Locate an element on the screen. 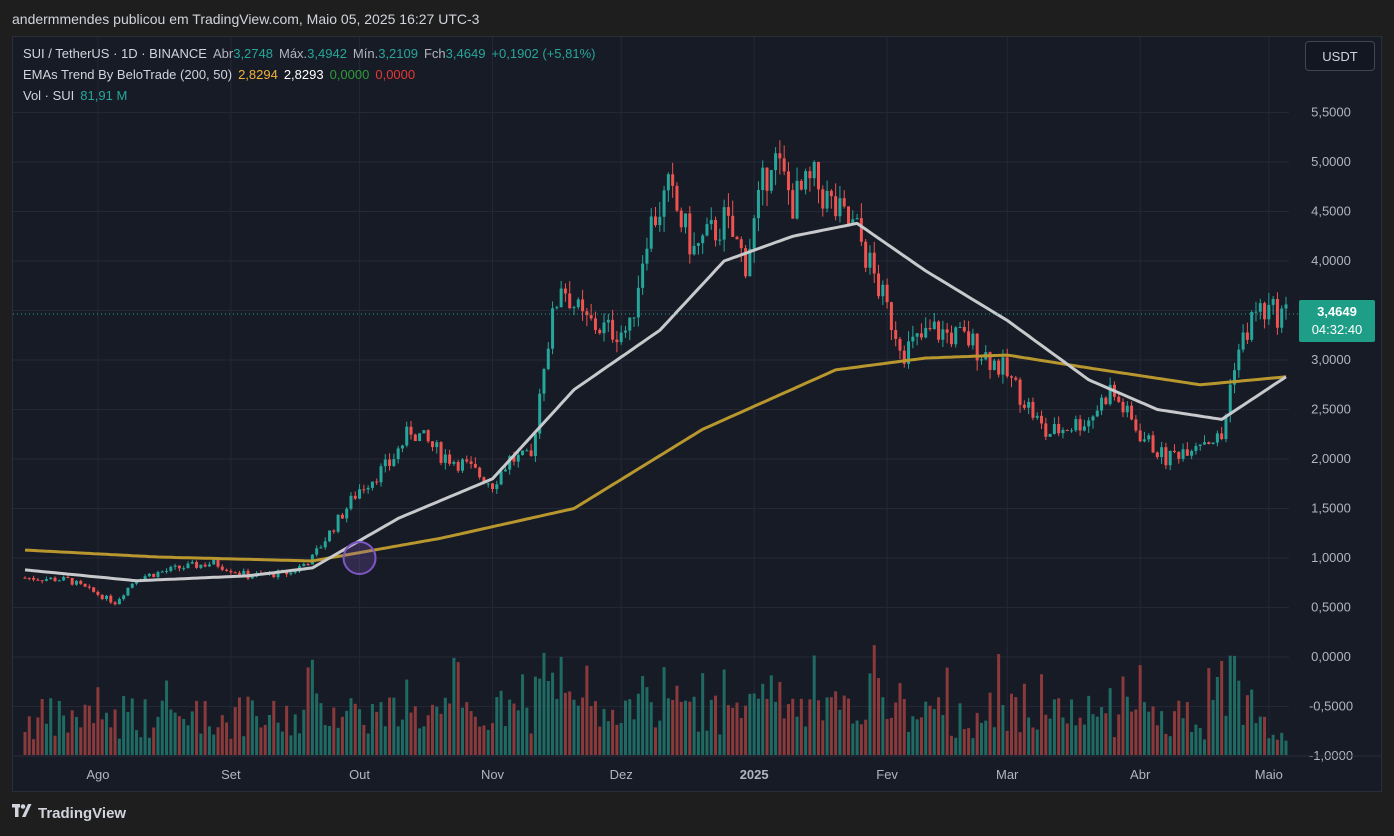 The width and height of the screenshot is (1394, 836). symbol-label: SUI / TetherUS · 1D · BINANCE is located at coordinates (115, 53).